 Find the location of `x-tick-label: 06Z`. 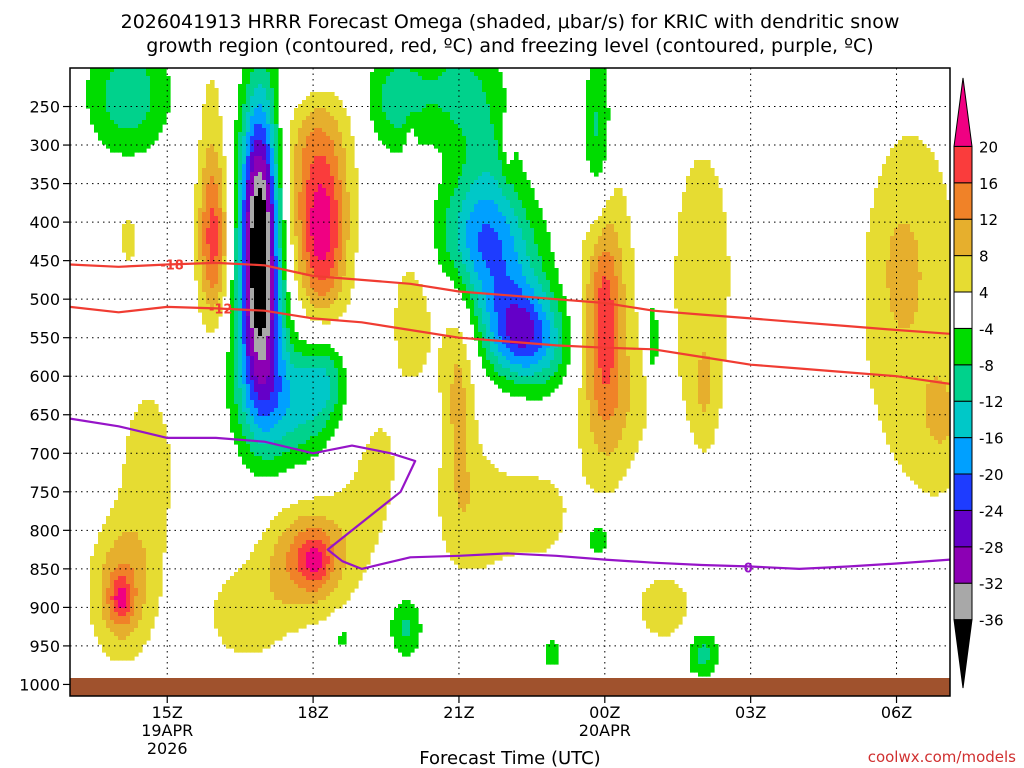

x-tick-label: 06Z is located at coordinates (896, 712).